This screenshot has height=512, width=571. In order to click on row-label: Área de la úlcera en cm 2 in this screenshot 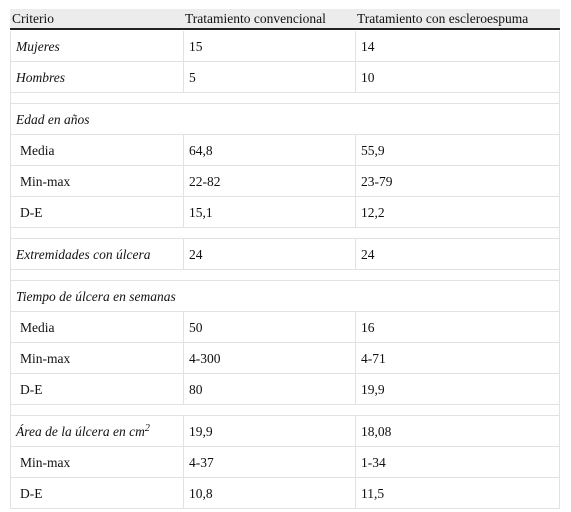, I will do `click(83, 431)`.